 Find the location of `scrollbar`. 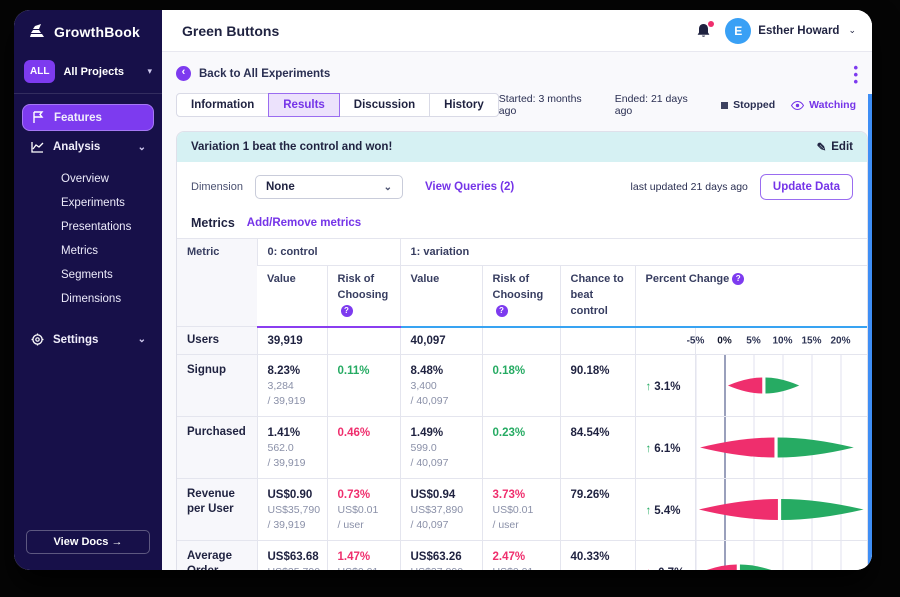

scrollbar is located at coordinates (870, 332).